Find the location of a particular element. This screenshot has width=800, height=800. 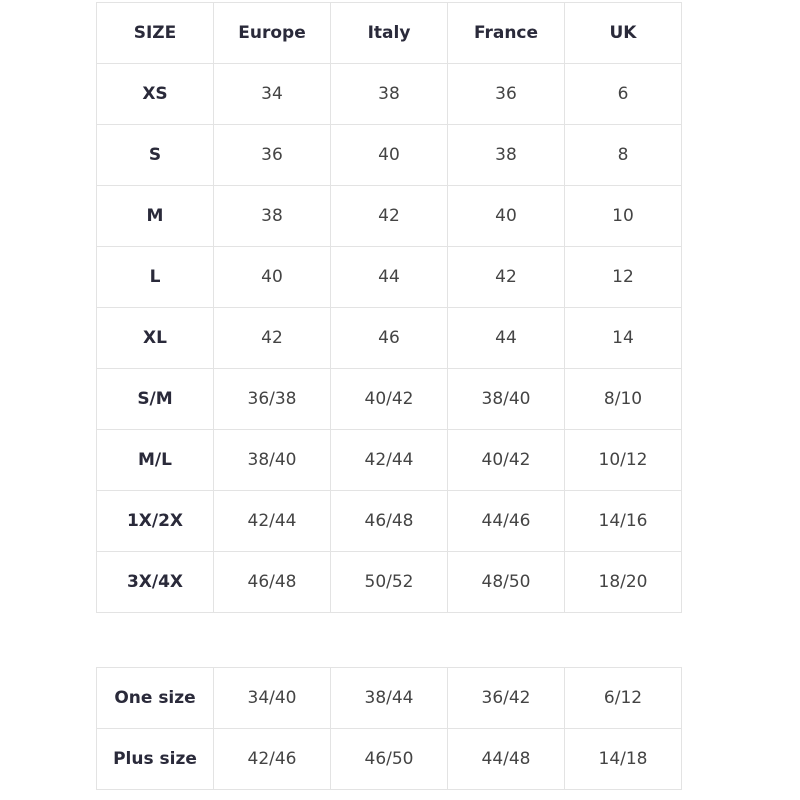

column-header: France is located at coordinates (506, 33).